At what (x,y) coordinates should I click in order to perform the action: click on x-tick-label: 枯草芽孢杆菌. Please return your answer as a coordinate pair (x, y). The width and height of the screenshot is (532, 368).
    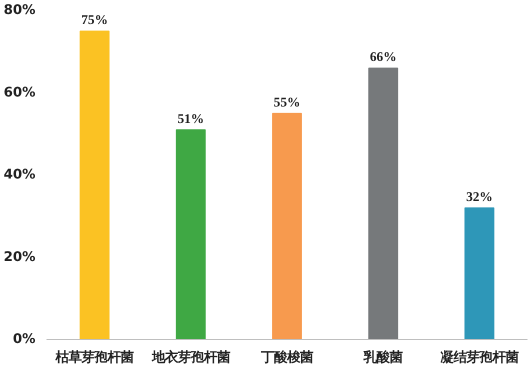
    Looking at the image, I should click on (94, 358).